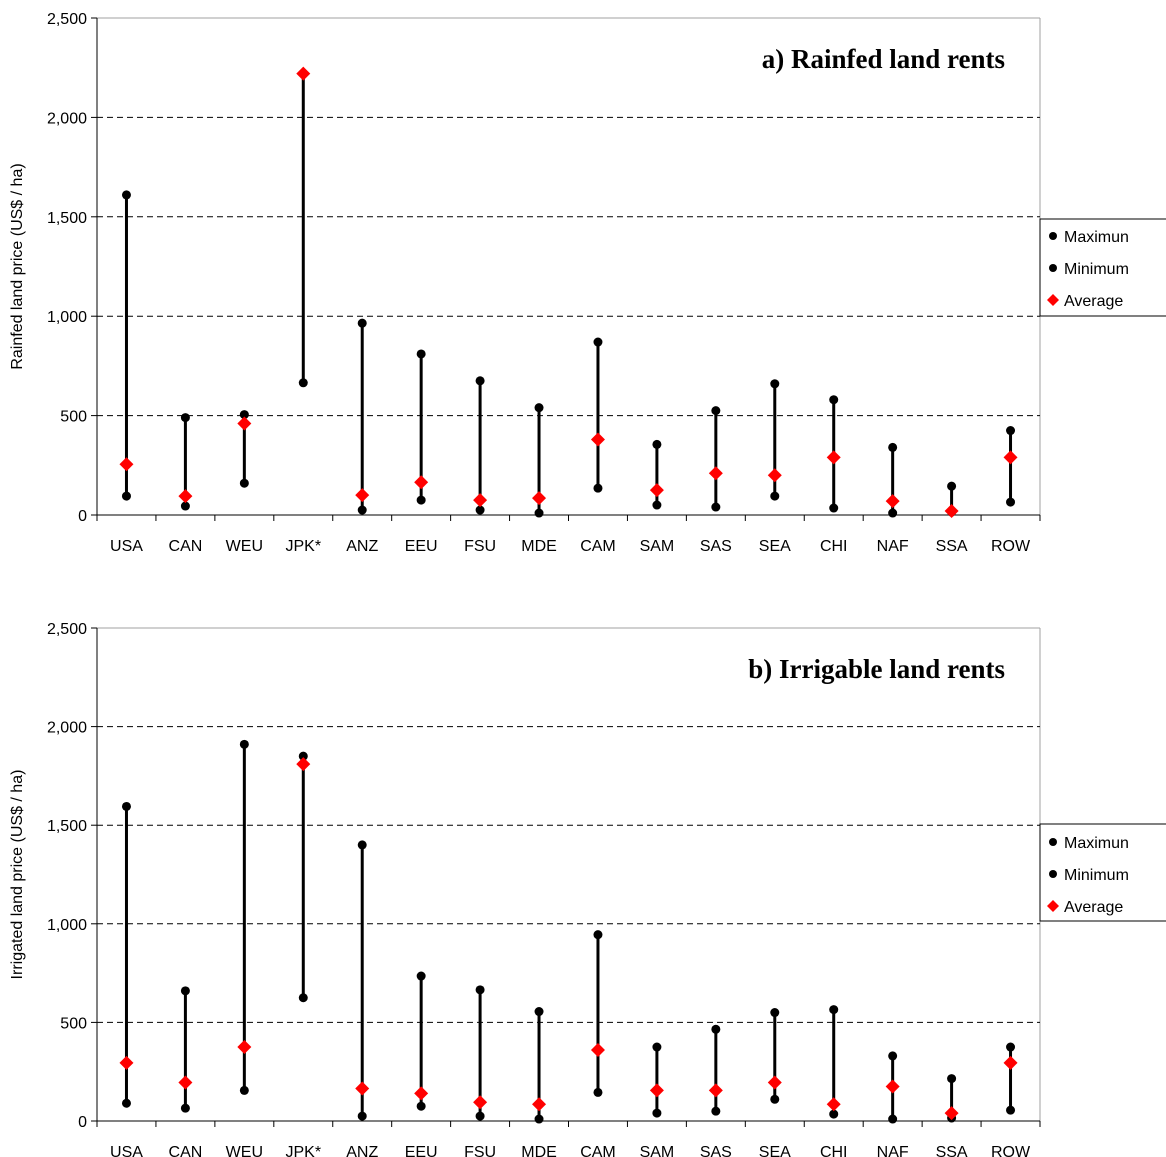  I want to click on x-tick-label: FSU, so click(480, 1150).